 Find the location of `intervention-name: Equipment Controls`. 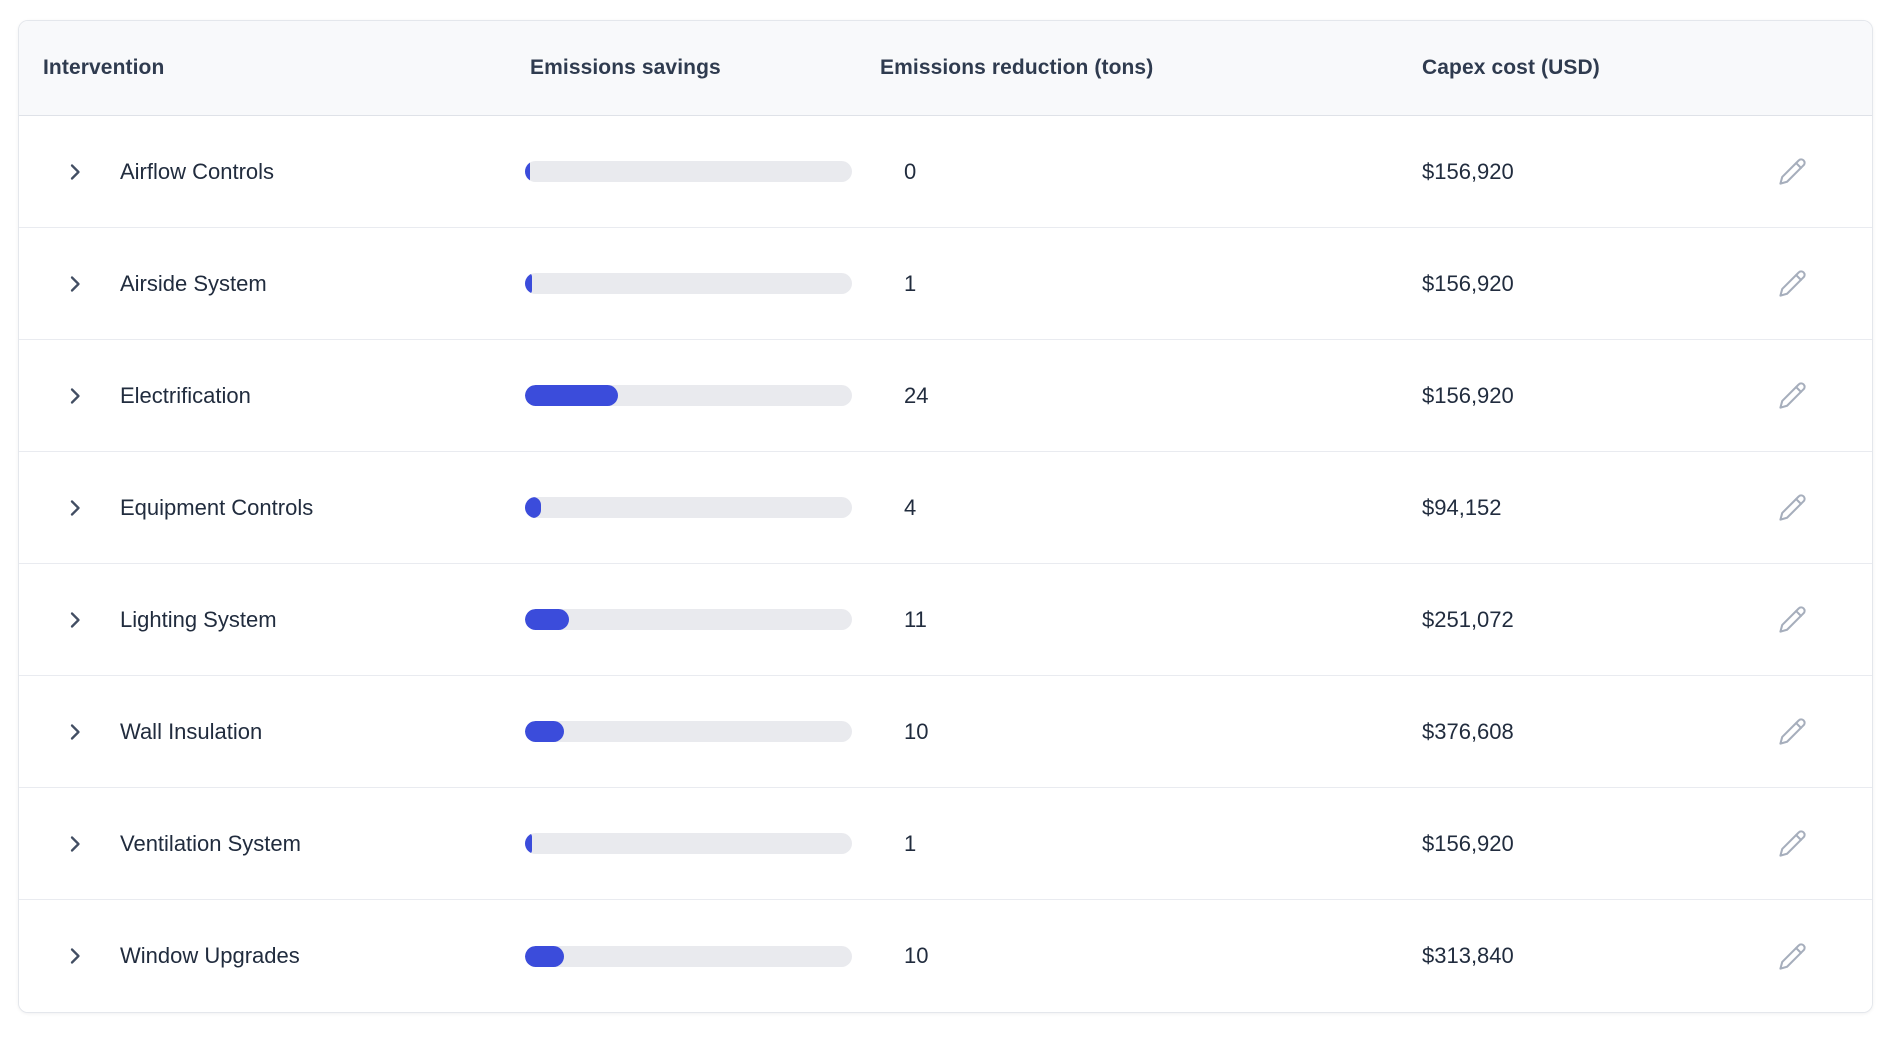

intervention-name: Equipment Controls is located at coordinates (217, 507).